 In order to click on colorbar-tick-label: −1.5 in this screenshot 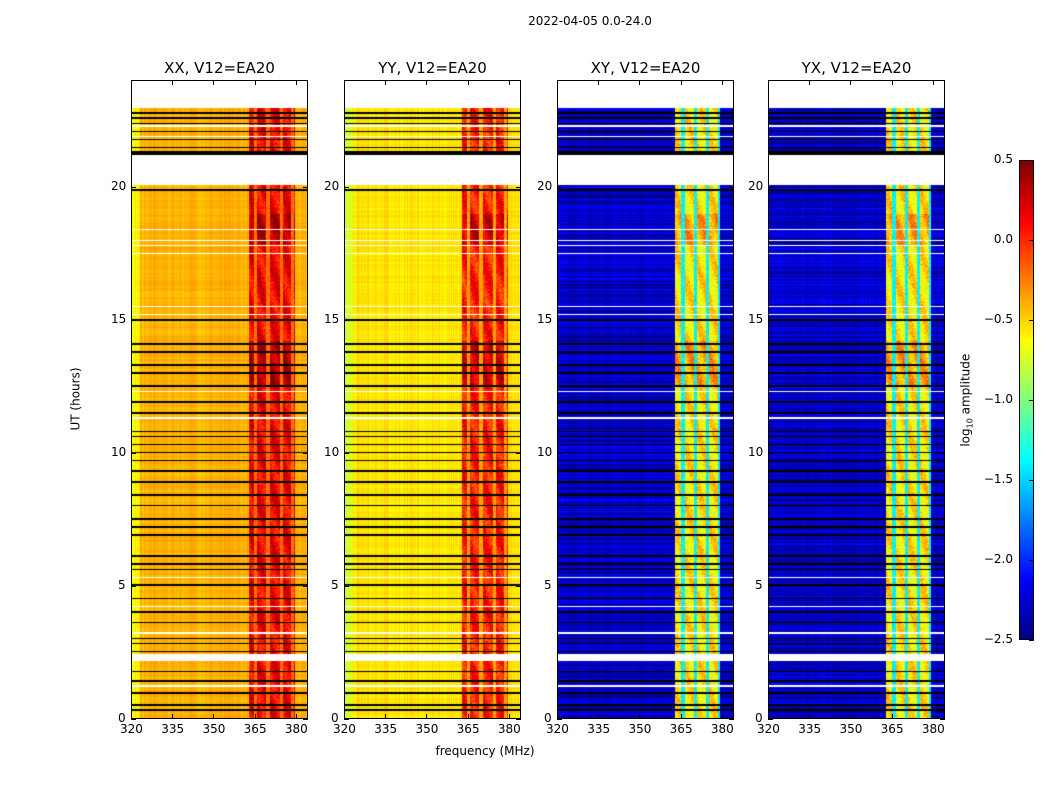, I will do `click(998, 479)`.